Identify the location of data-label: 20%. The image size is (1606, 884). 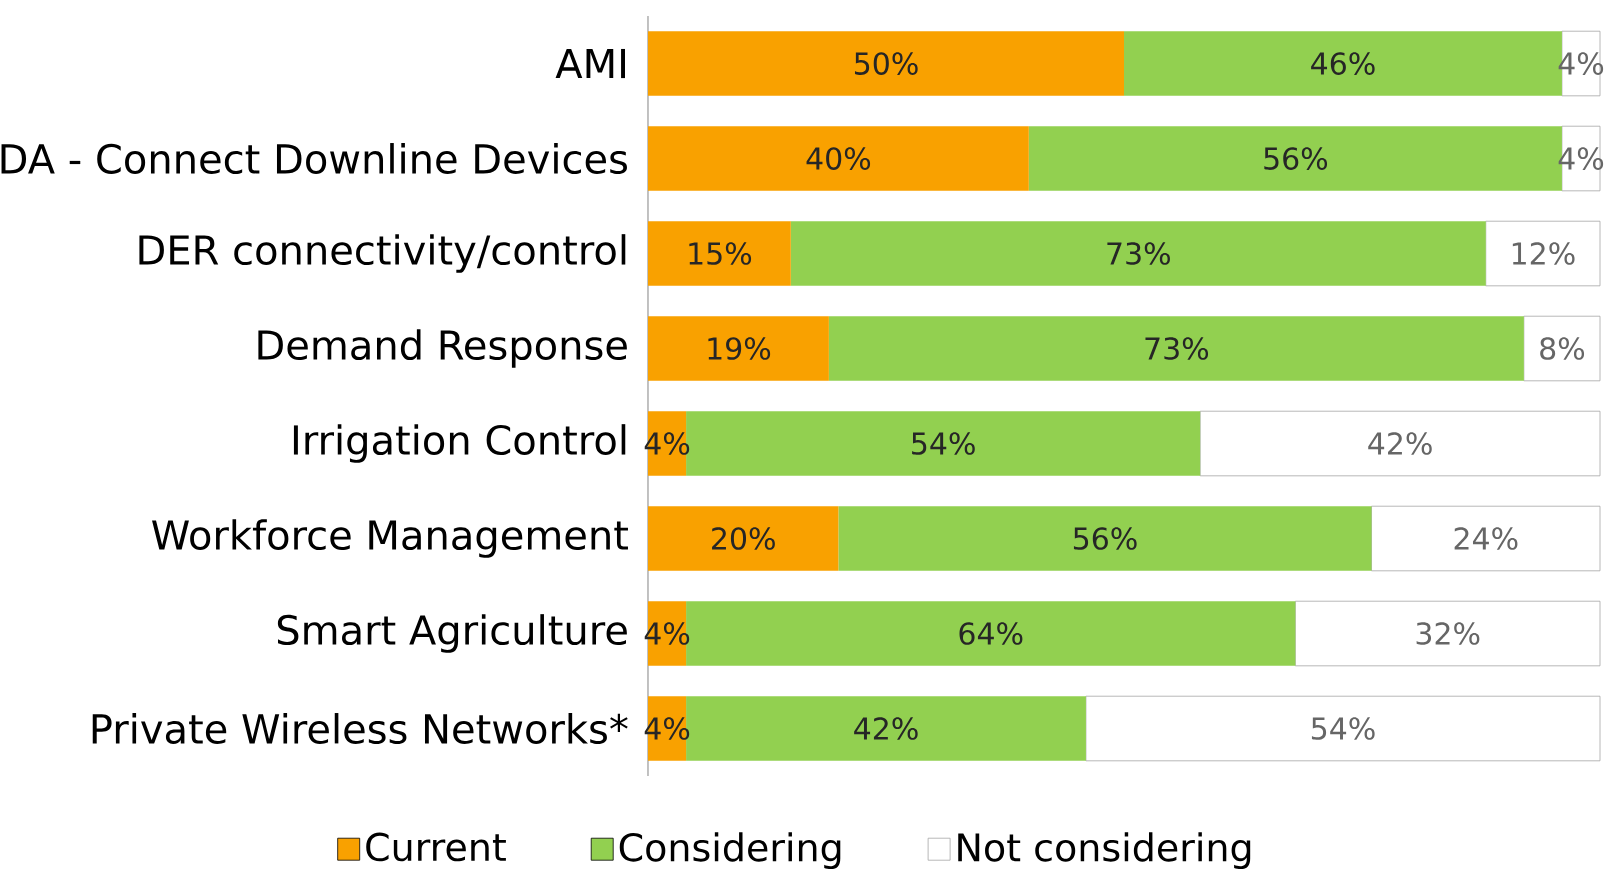
(743, 538).